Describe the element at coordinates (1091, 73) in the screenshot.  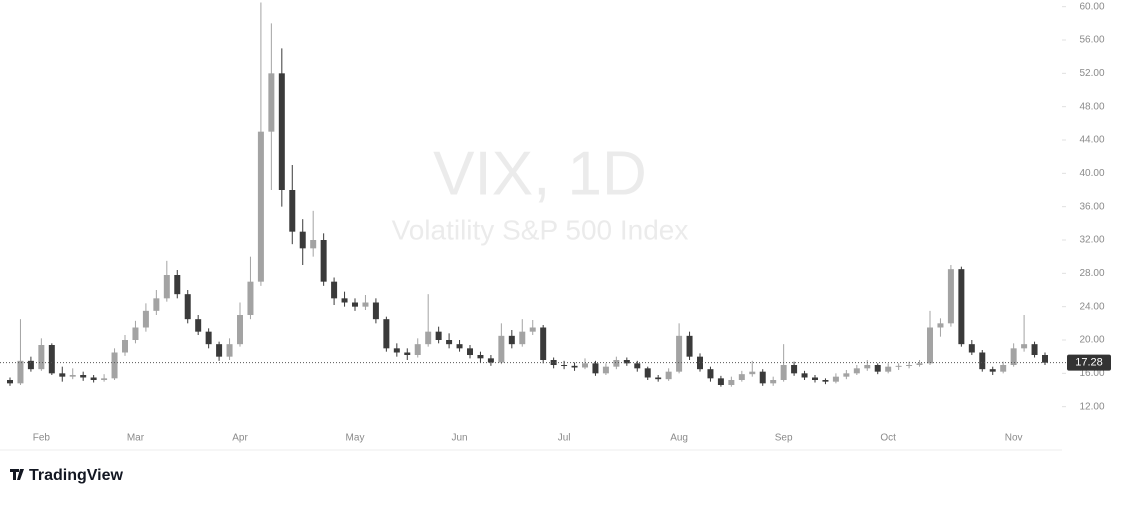
I see `y-tick-label: 52.00` at that location.